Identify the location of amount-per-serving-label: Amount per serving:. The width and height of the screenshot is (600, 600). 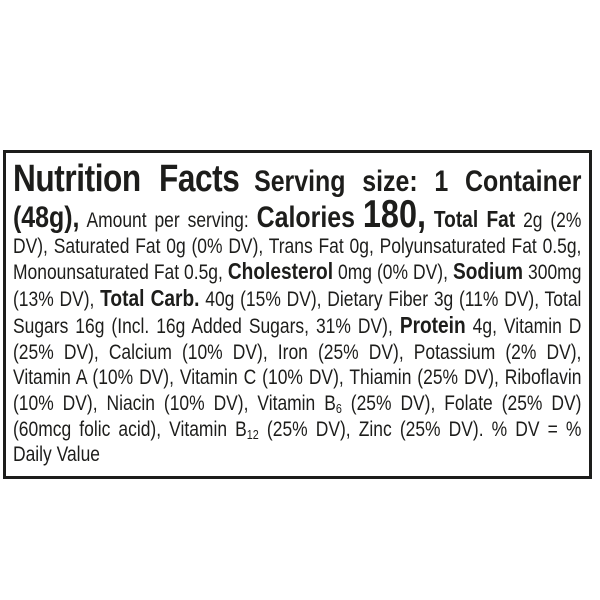
(167, 220).